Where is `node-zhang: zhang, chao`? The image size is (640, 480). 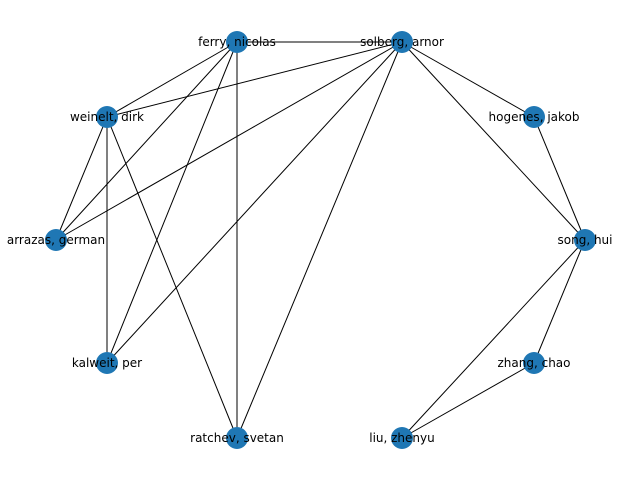
node-zhang: zhang, chao is located at coordinates (534, 363).